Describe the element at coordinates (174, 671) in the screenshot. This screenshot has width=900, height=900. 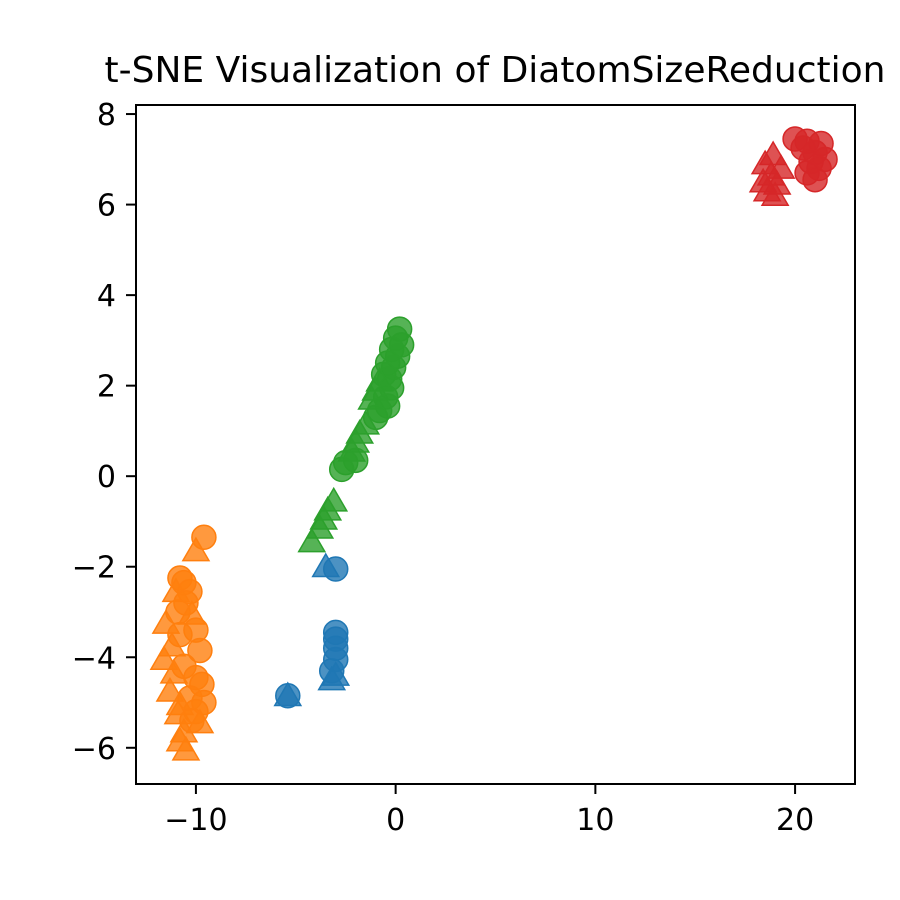
I see `data-point-s1-16-triangle` at that location.